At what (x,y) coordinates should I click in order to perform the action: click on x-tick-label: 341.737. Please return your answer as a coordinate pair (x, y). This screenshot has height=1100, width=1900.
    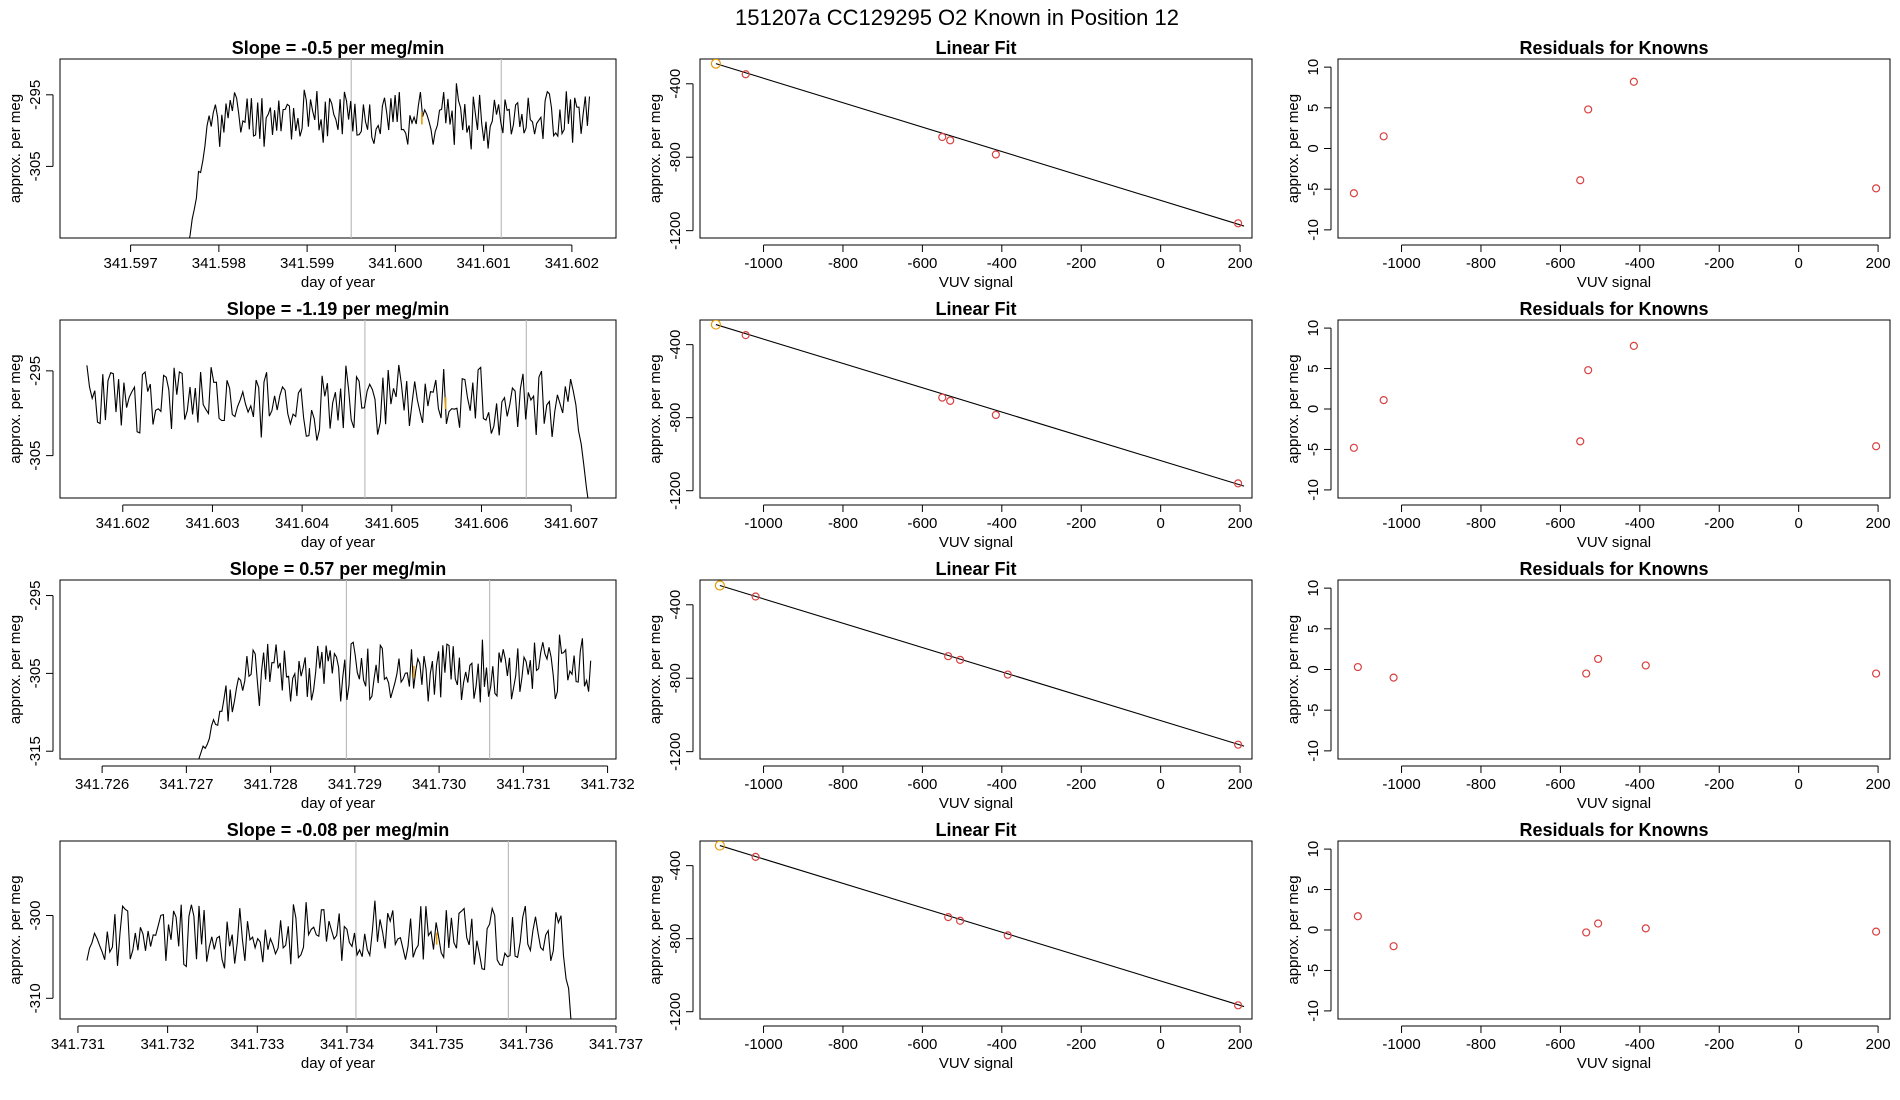
    Looking at the image, I should click on (616, 1044).